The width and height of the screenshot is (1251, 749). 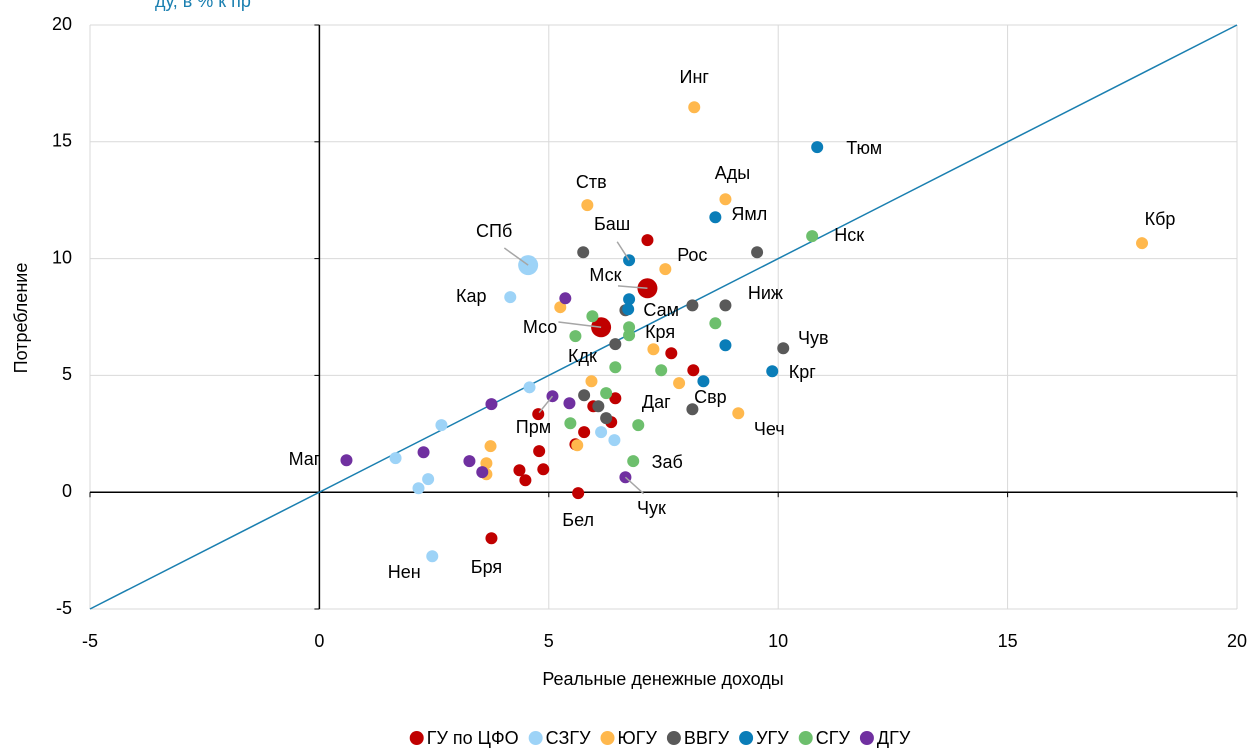 I want to click on point-label: Чеч, so click(x=769, y=429).